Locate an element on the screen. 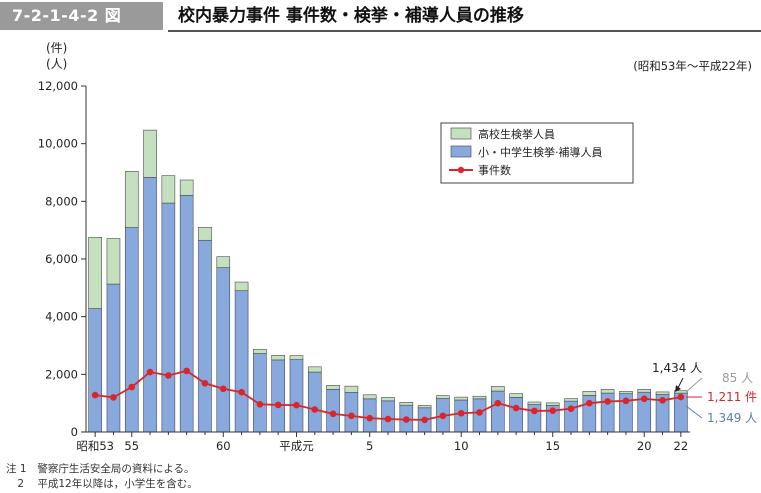 This screenshot has width=761, height=493. annotation-high-leader is located at coordinates (694, 385).